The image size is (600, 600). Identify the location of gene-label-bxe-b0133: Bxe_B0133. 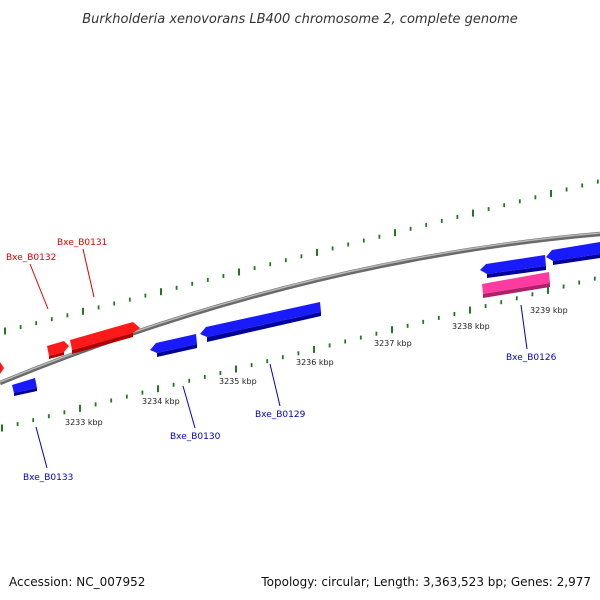
(48, 478).